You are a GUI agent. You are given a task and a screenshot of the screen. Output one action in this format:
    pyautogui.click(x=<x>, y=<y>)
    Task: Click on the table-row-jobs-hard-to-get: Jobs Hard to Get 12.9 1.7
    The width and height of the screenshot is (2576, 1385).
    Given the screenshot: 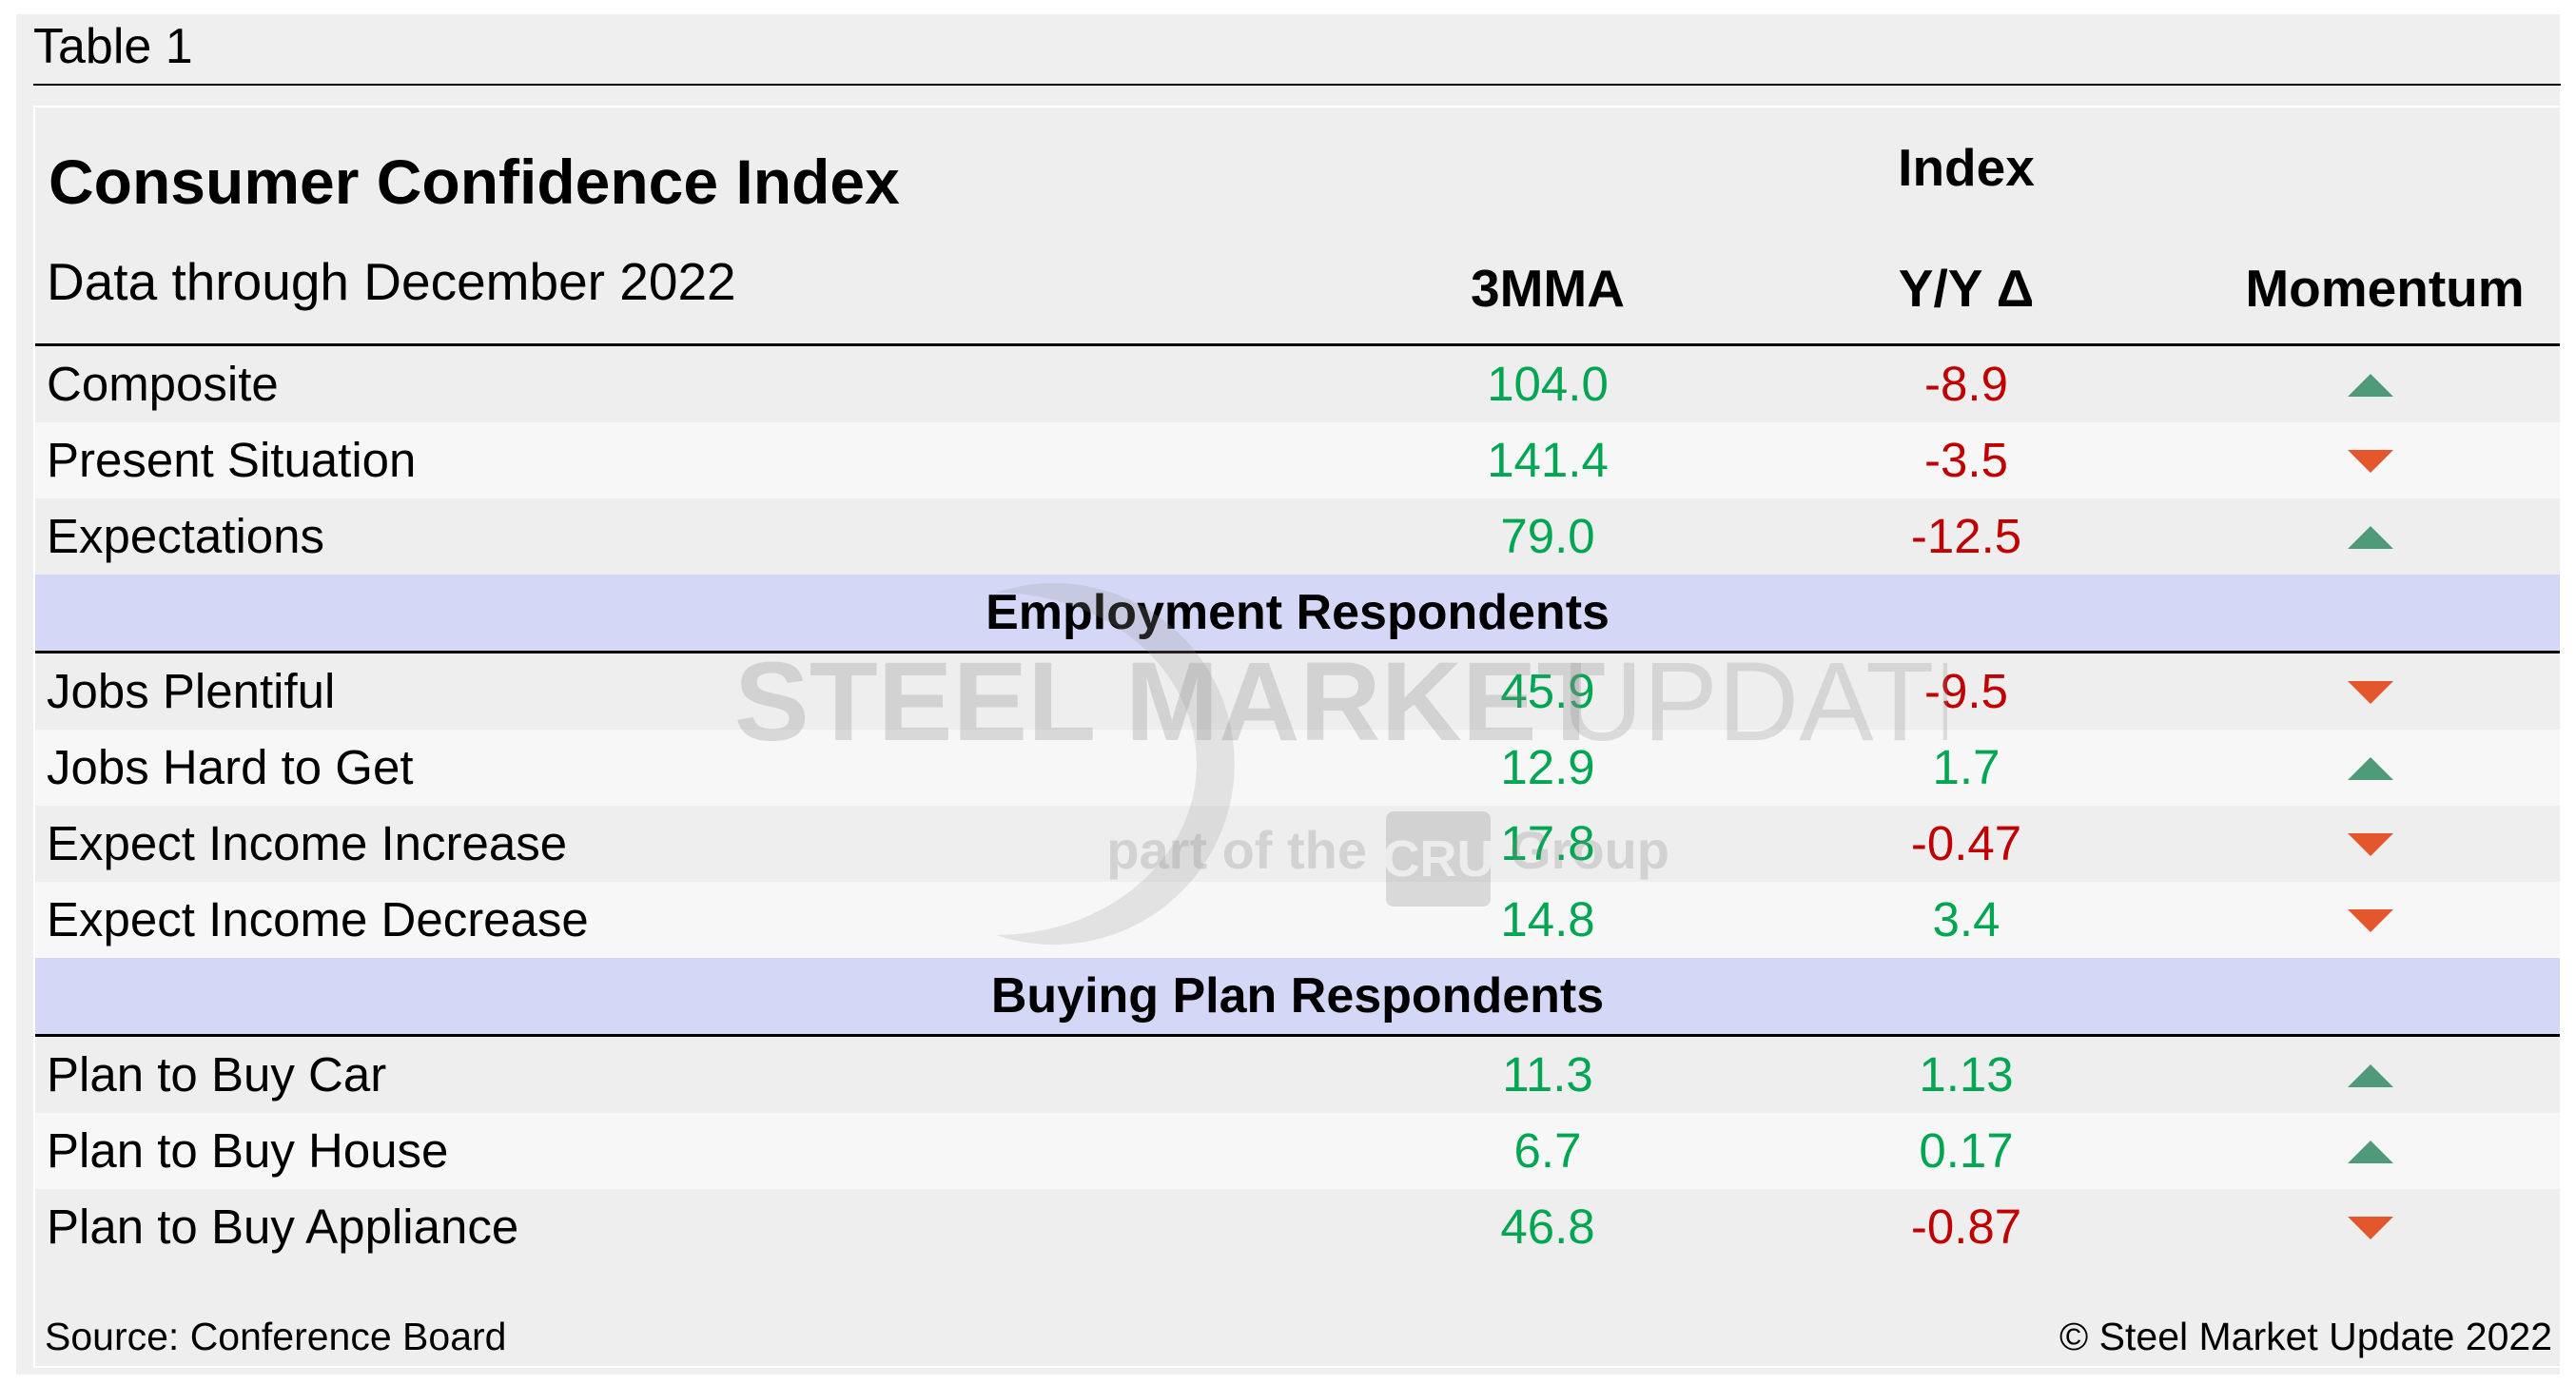 What is the action you would take?
    pyautogui.click(x=1298, y=768)
    